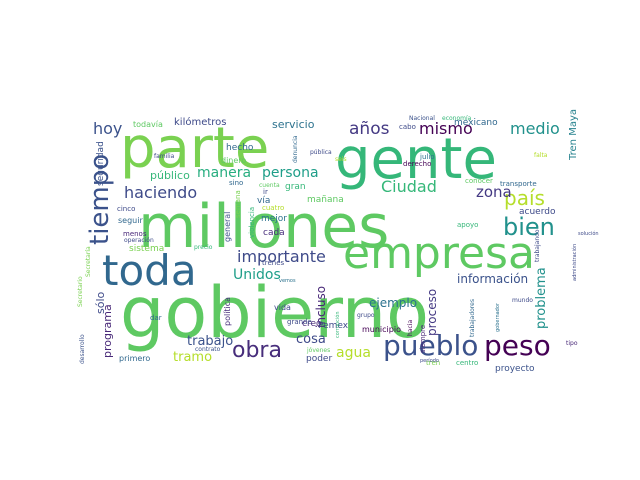 Image resolution: width=640 pixels, height=480 pixels. What do you see at coordinates (82, 349) in the screenshot?
I see `word-104: desarrollo` at bounding box center [82, 349].